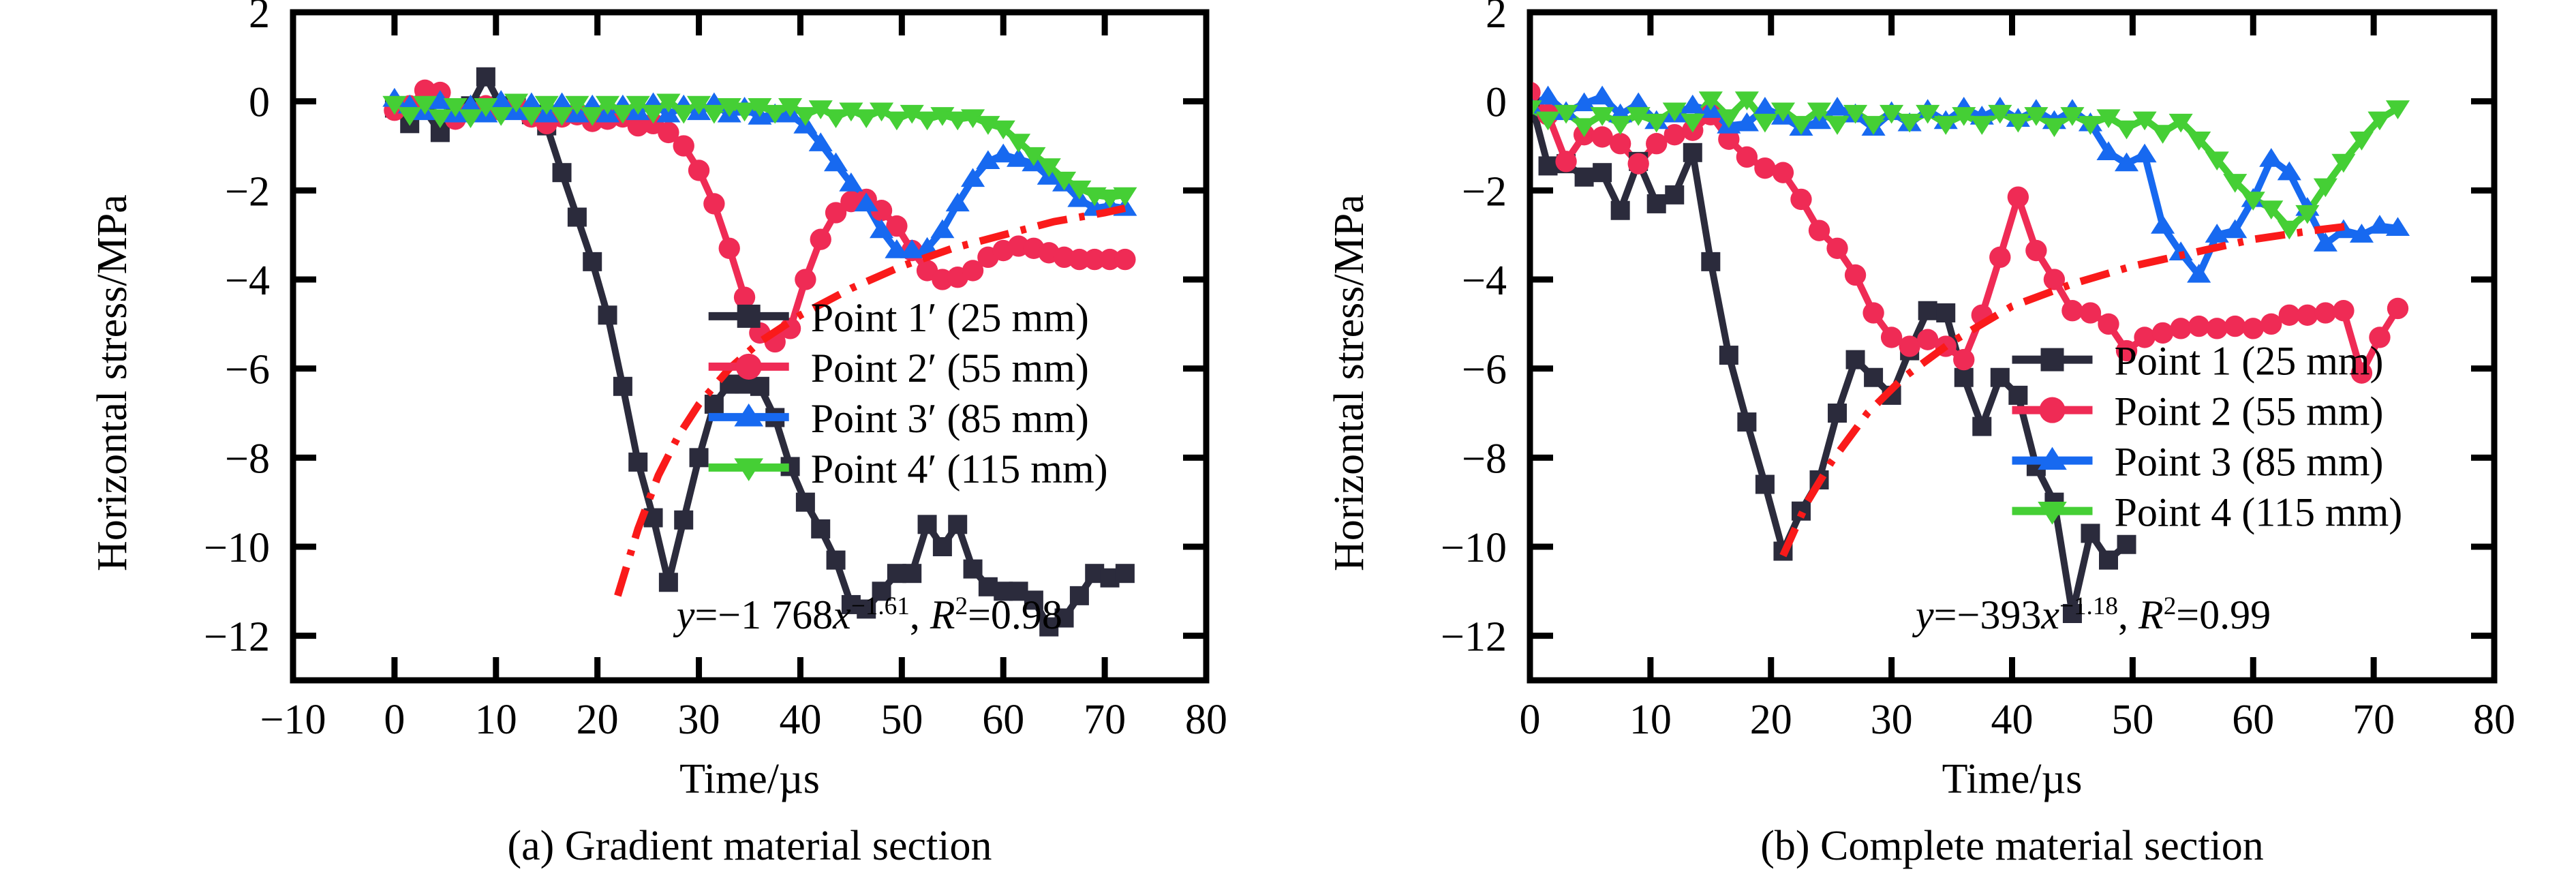  Describe the element at coordinates (2494, 720) in the screenshot. I see `x-tick-label: 80` at that location.